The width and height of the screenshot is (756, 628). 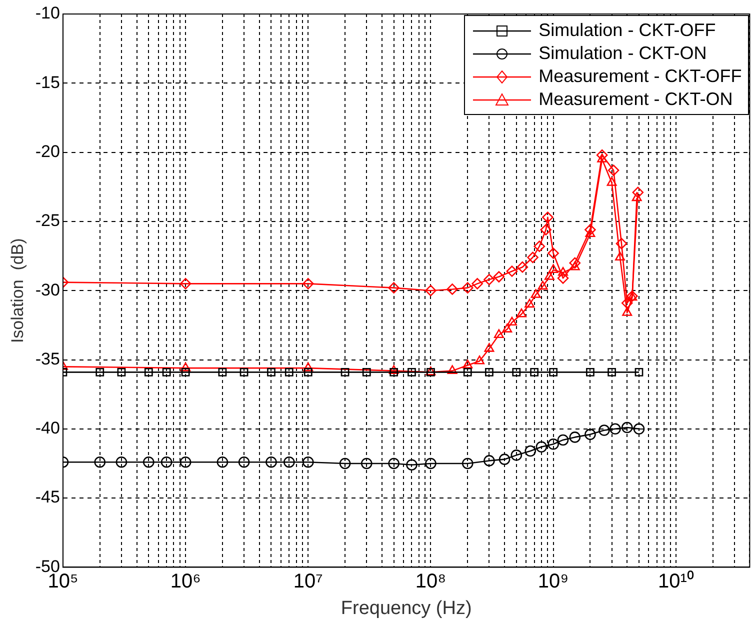 I want to click on x-tick-label: 10⁷, so click(x=308, y=581).